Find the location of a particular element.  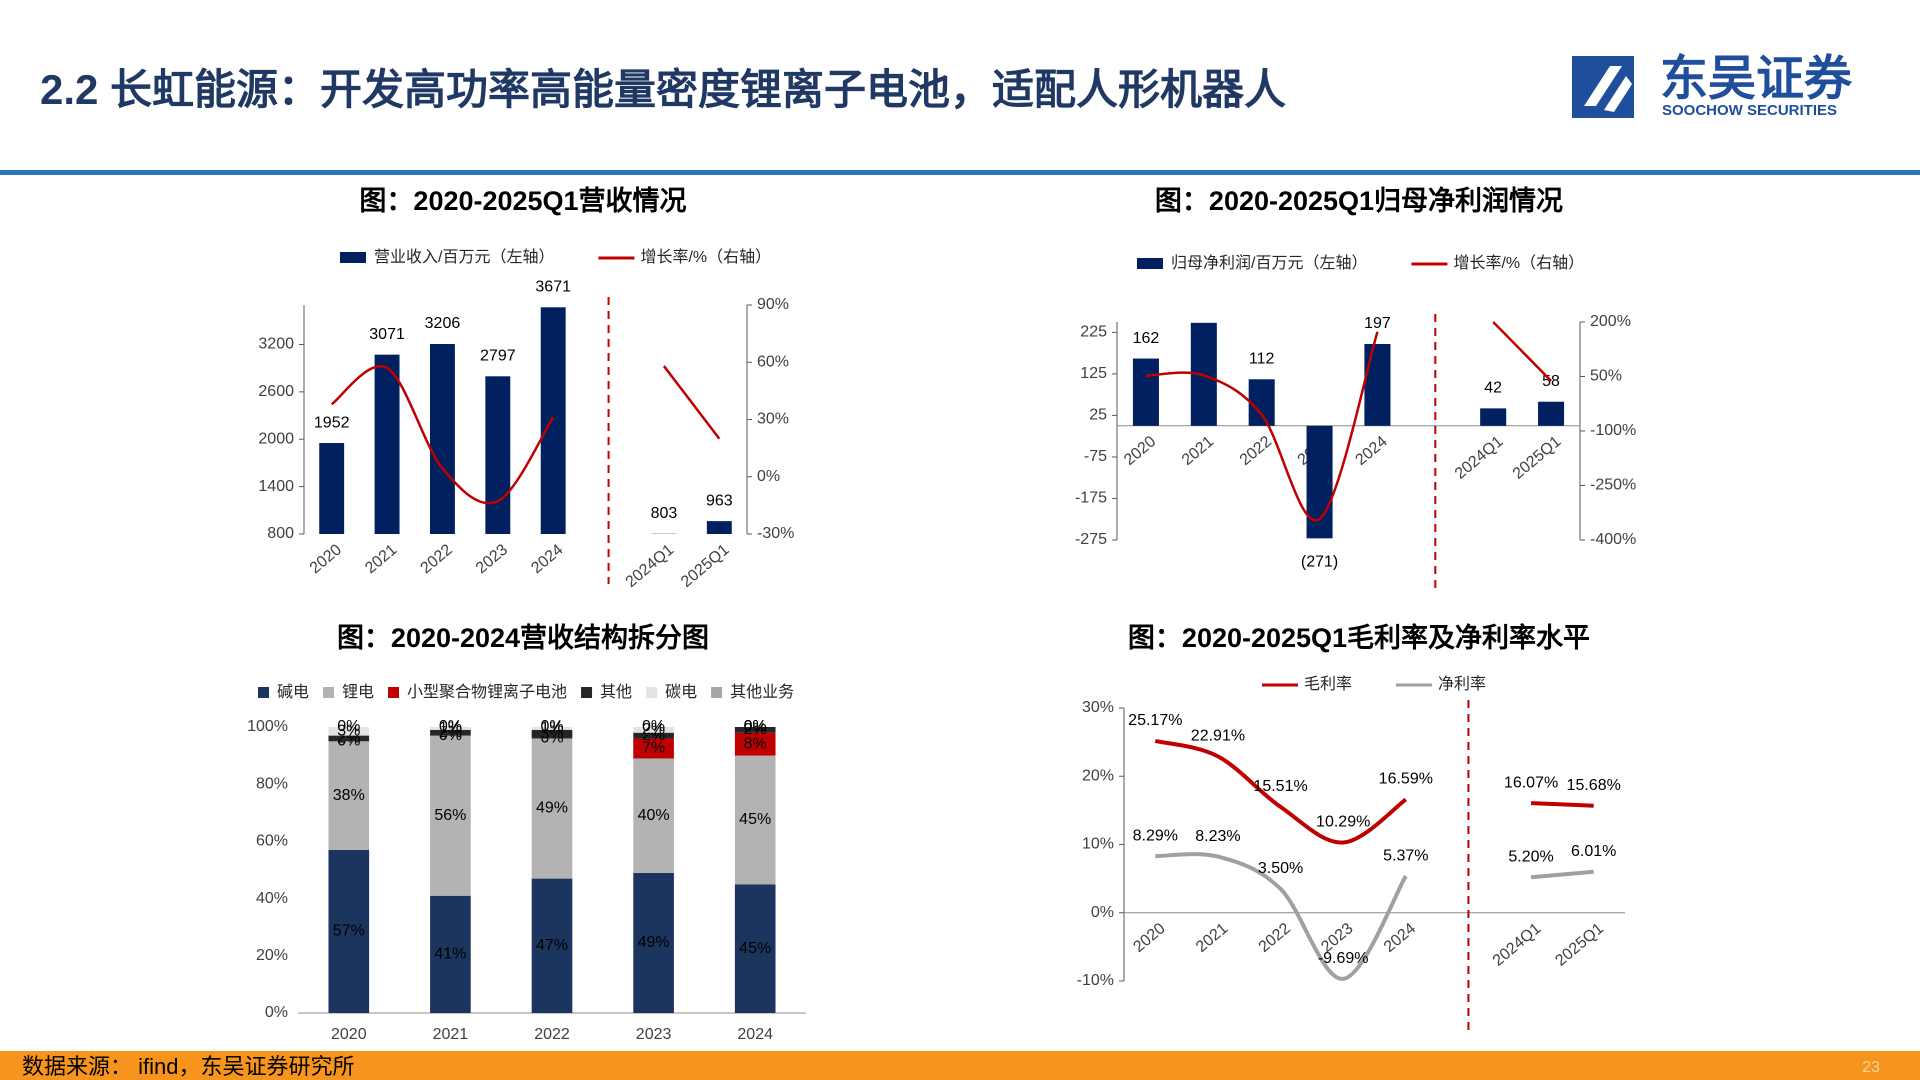

data-label: 5.20% is located at coordinates (1530, 856).